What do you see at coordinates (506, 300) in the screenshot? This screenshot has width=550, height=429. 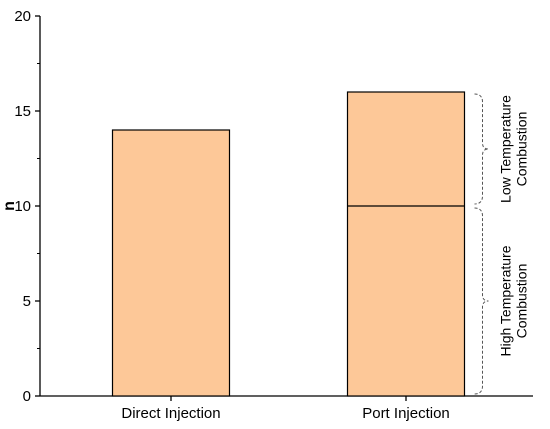 I see `segment-annotation-line: High Temperature` at bounding box center [506, 300].